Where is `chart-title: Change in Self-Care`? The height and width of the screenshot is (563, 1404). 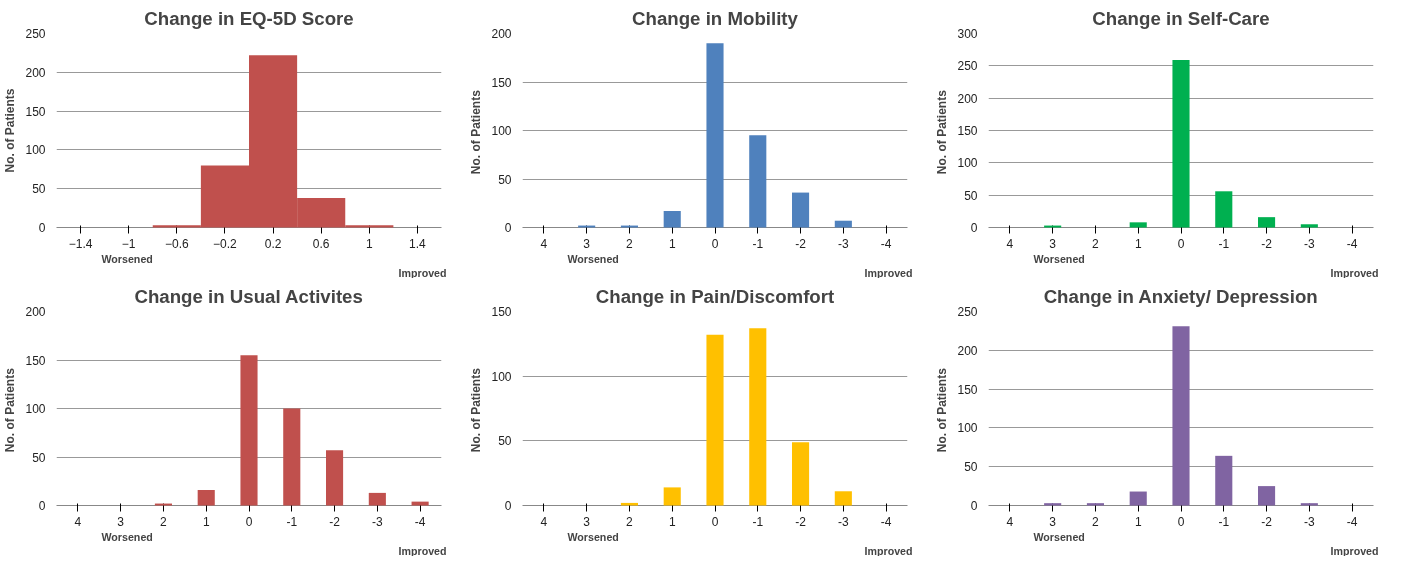 chart-title: Change in Self-Care is located at coordinates (1181, 18).